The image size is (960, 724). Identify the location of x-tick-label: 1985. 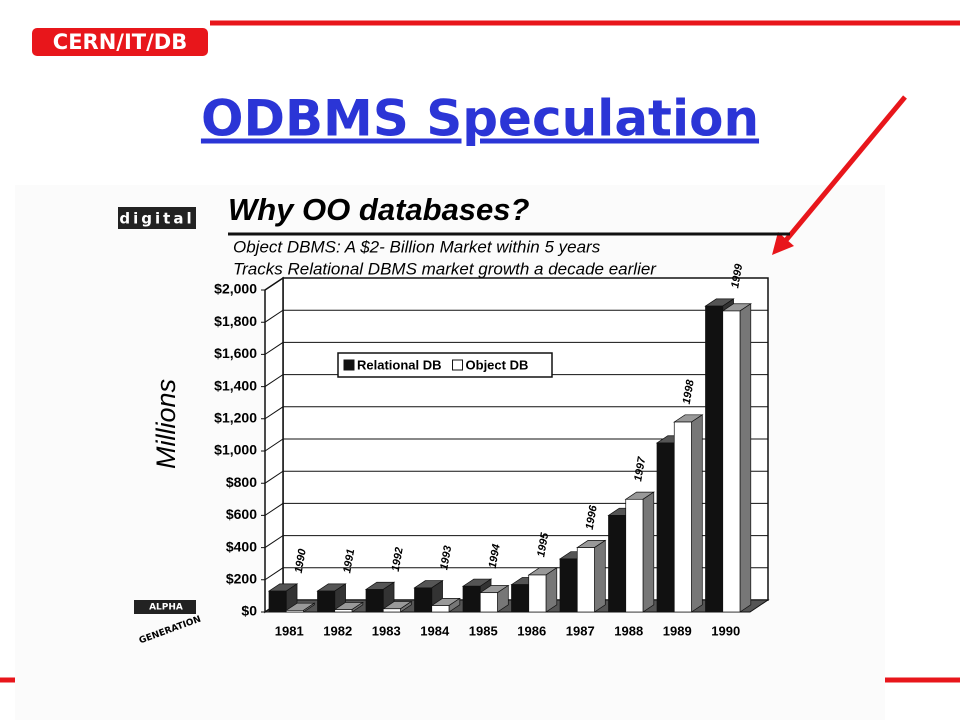
(483, 630).